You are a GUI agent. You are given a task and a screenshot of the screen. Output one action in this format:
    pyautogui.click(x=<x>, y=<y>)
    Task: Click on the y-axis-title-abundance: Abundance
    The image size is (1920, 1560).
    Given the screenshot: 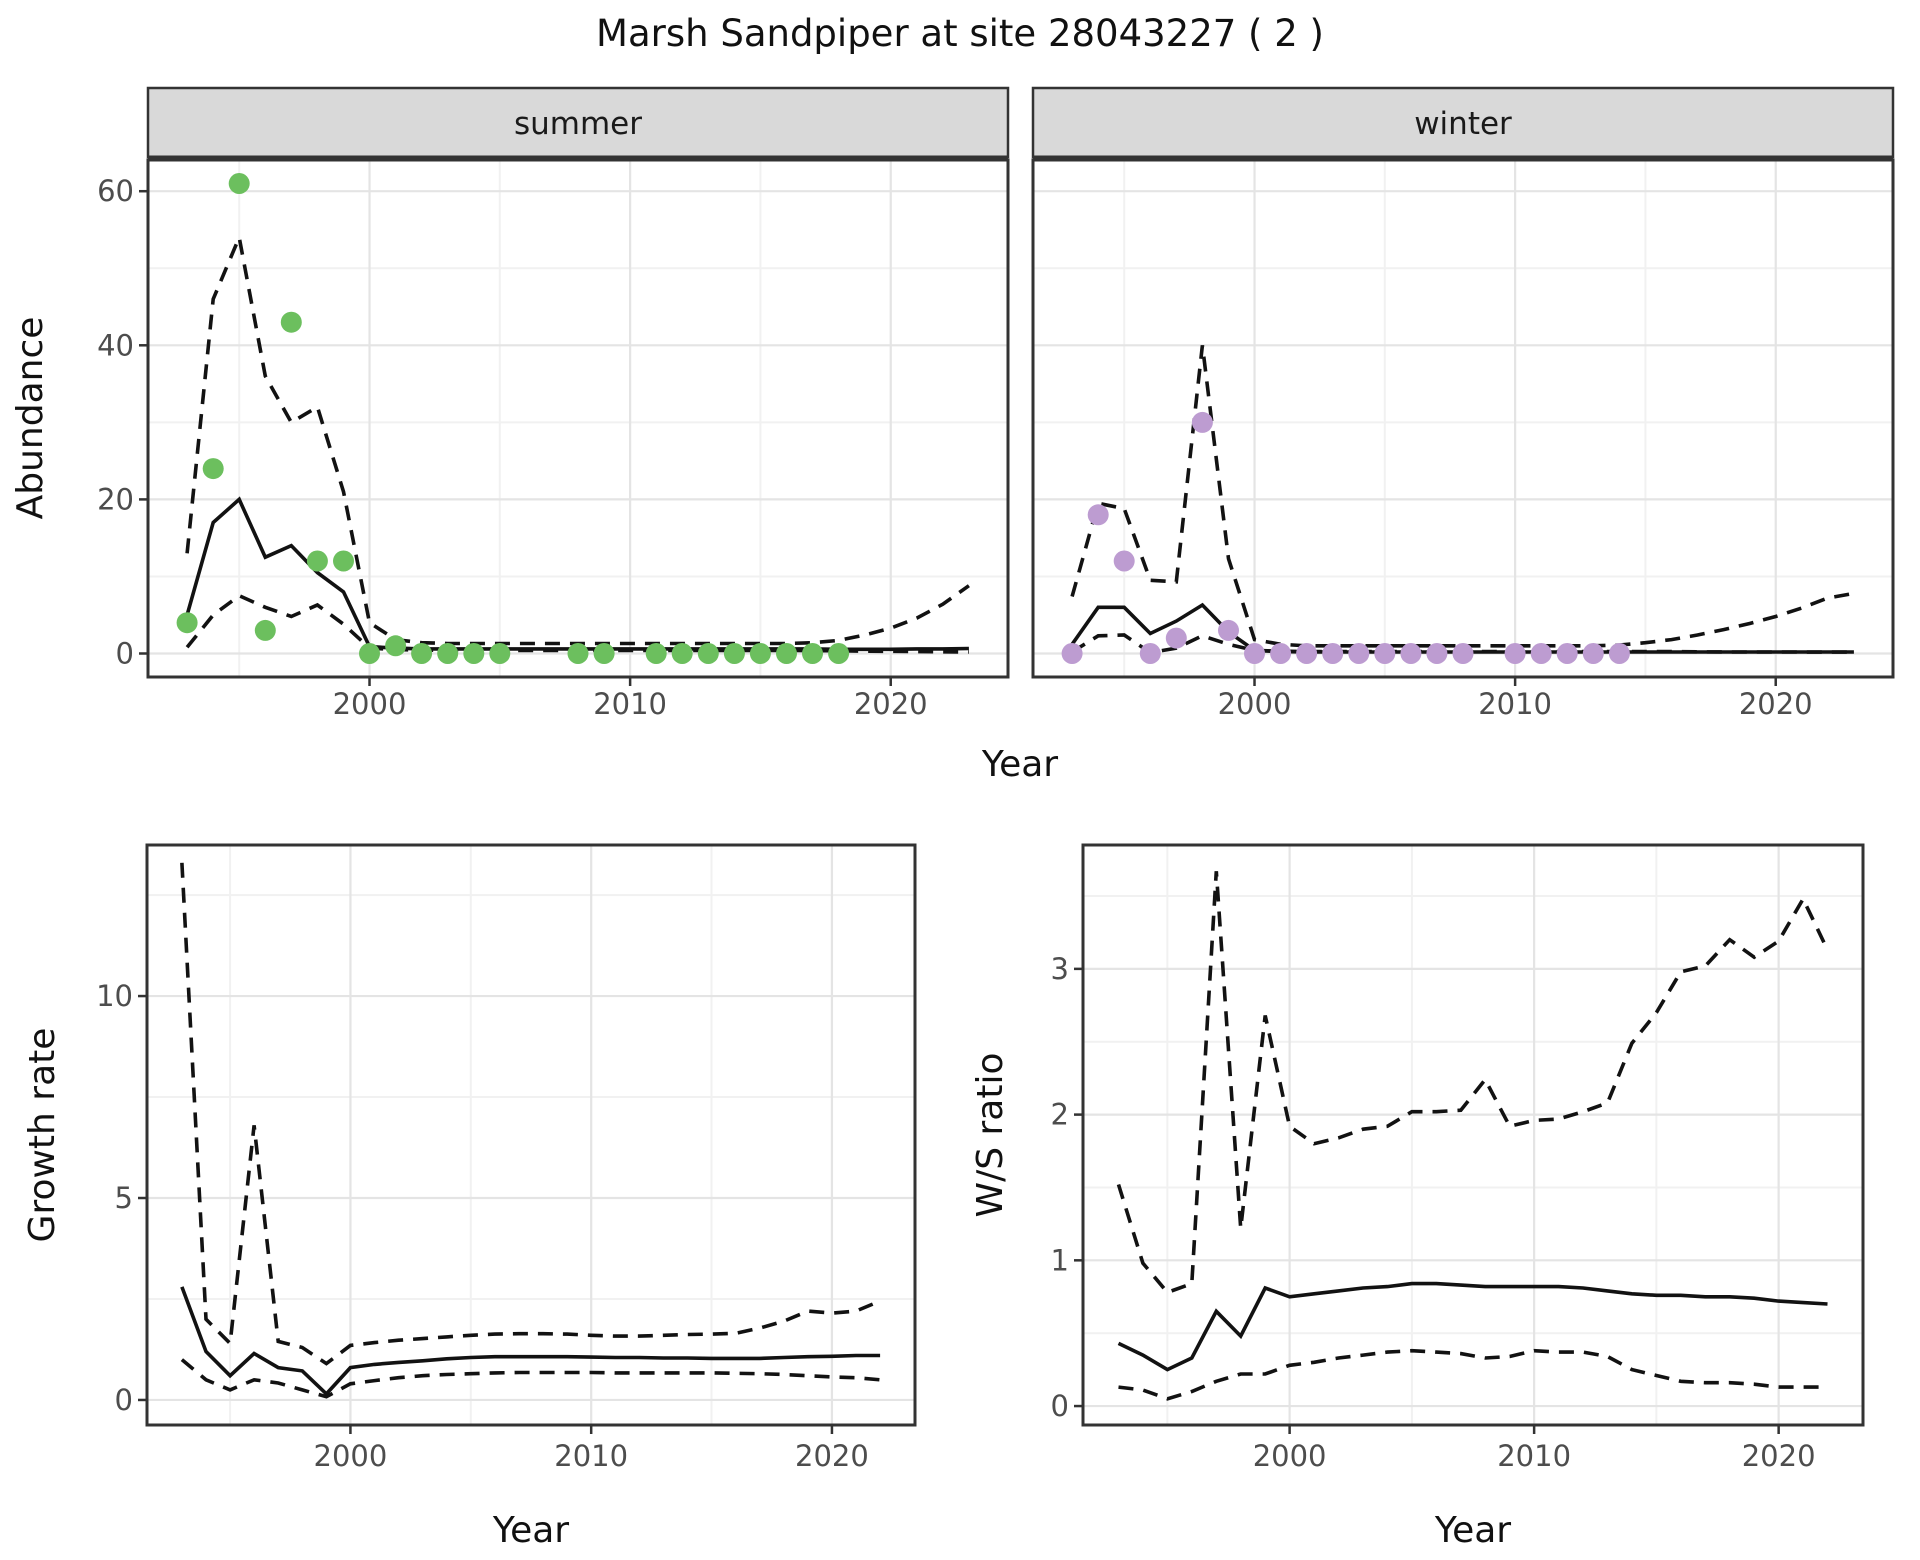 What is the action you would take?
    pyautogui.click(x=30, y=418)
    